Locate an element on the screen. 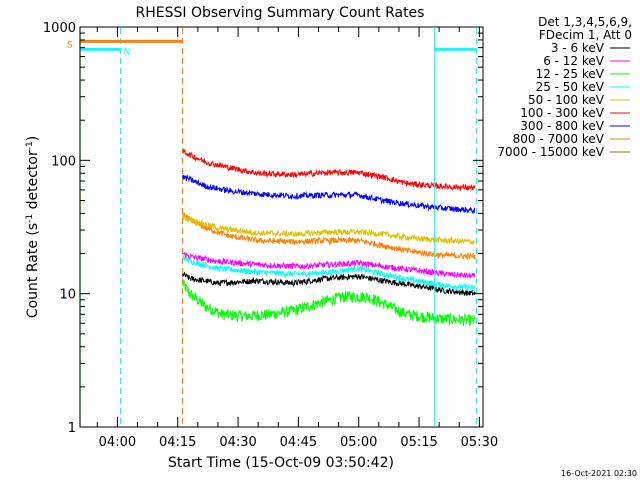 The width and height of the screenshot is (640, 484). x-tick-label: 05:30 is located at coordinates (479, 442).